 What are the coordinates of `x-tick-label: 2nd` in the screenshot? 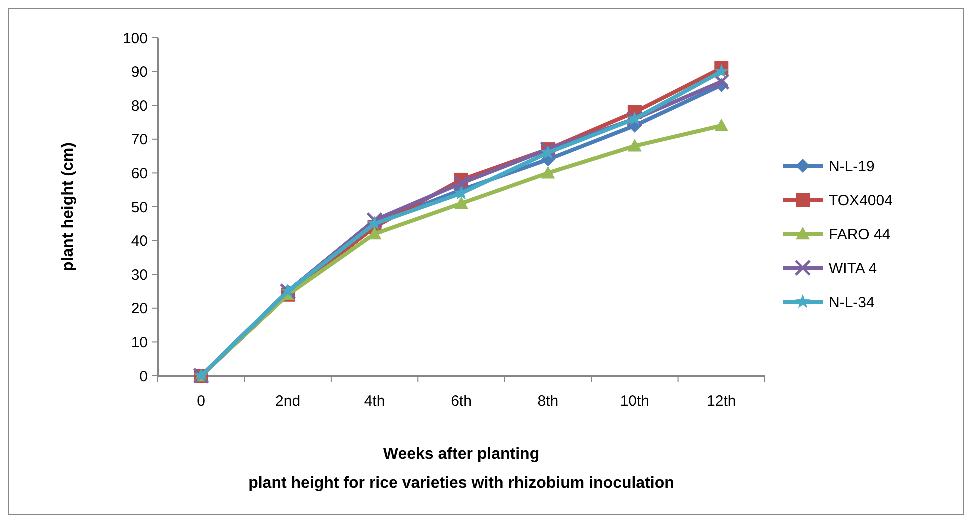 It's located at (288, 401).